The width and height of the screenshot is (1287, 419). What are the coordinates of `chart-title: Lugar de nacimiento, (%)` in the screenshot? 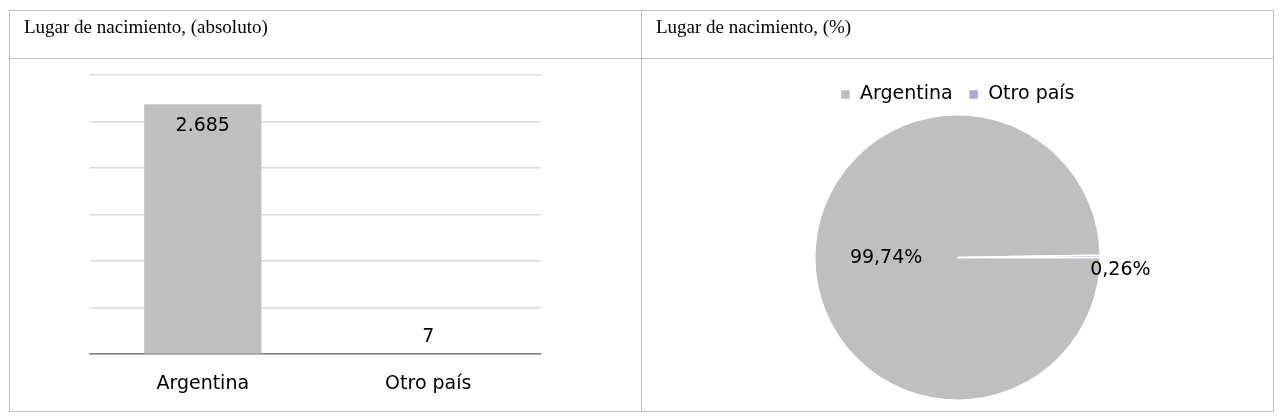 It's located at (957, 34).